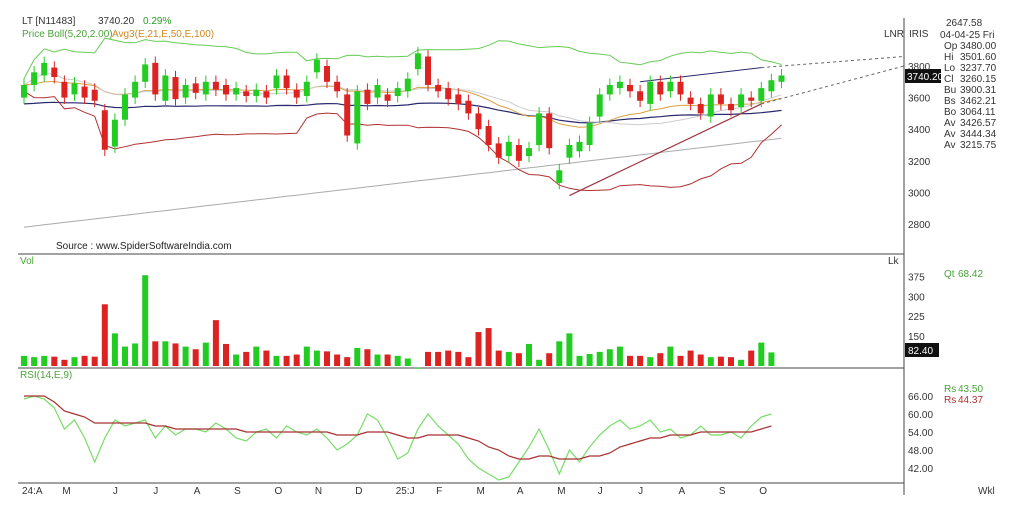 The image size is (1010, 514). What do you see at coordinates (402, 58) in the screenshot?
I see `bollinger-upper-line` at bounding box center [402, 58].